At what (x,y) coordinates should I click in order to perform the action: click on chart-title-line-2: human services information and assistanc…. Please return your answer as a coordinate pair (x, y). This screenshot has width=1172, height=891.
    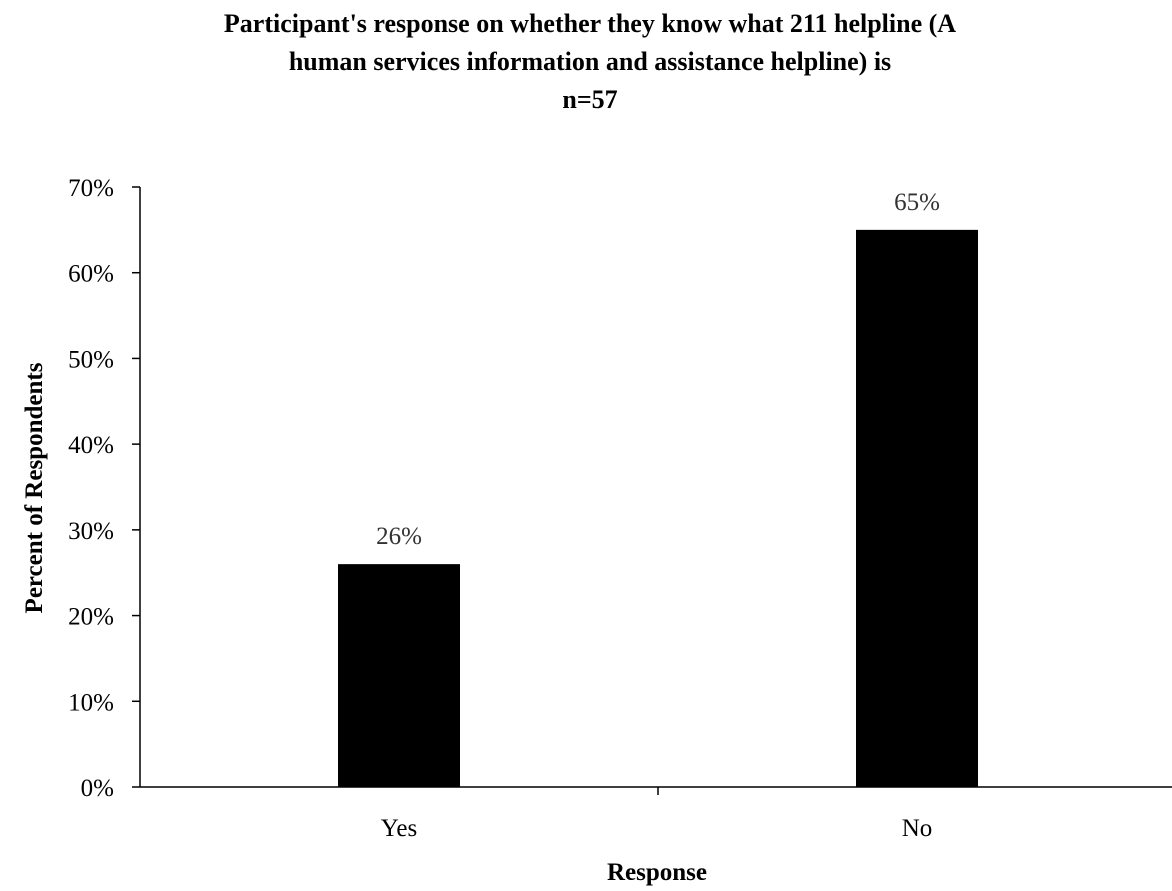
    Looking at the image, I should click on (590, 61).